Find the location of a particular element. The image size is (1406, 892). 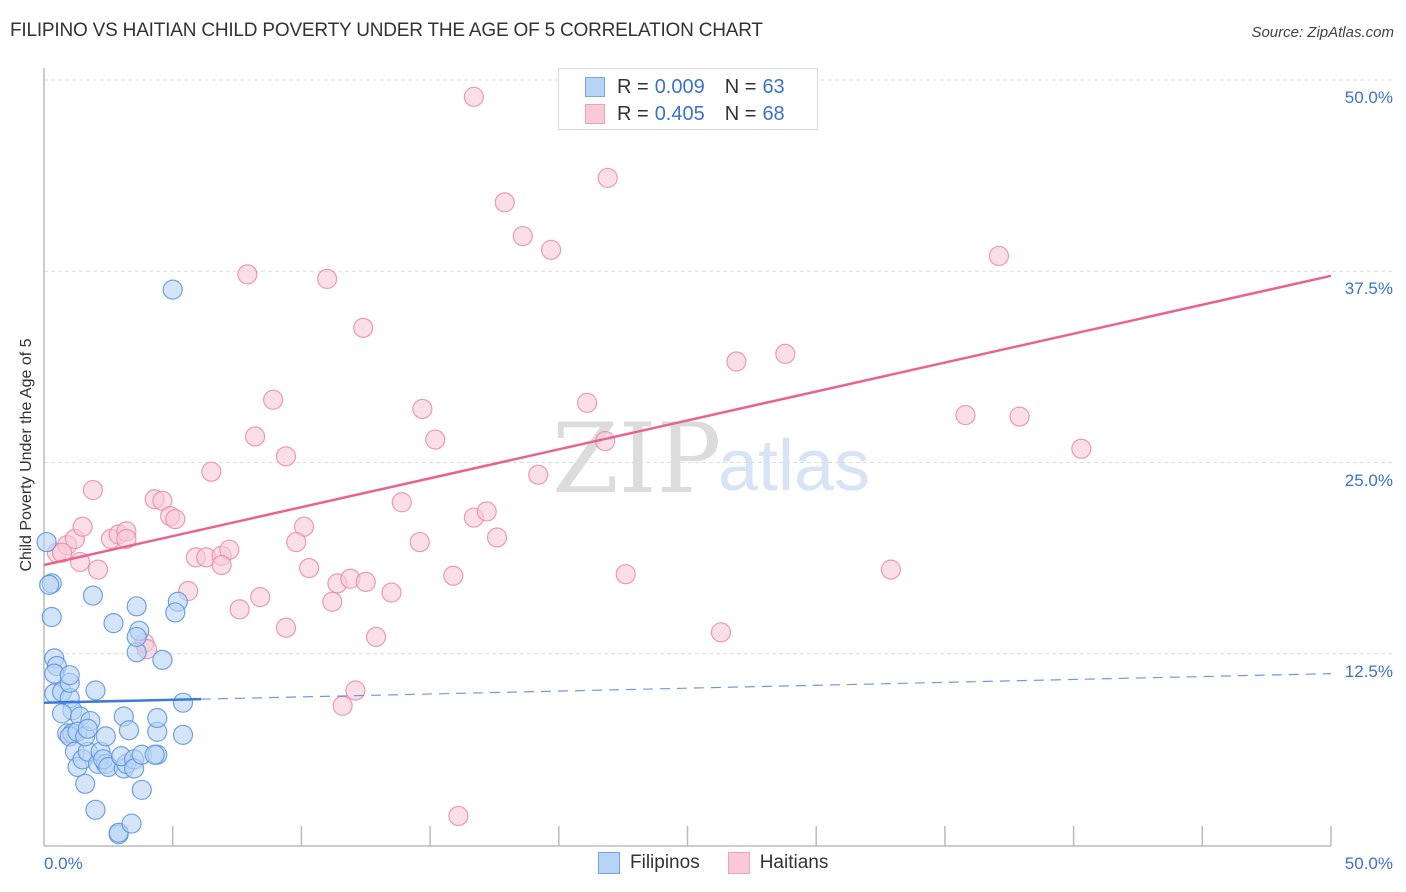

series-legend: Filipinos Haitians is located at coordinates (727, 863).